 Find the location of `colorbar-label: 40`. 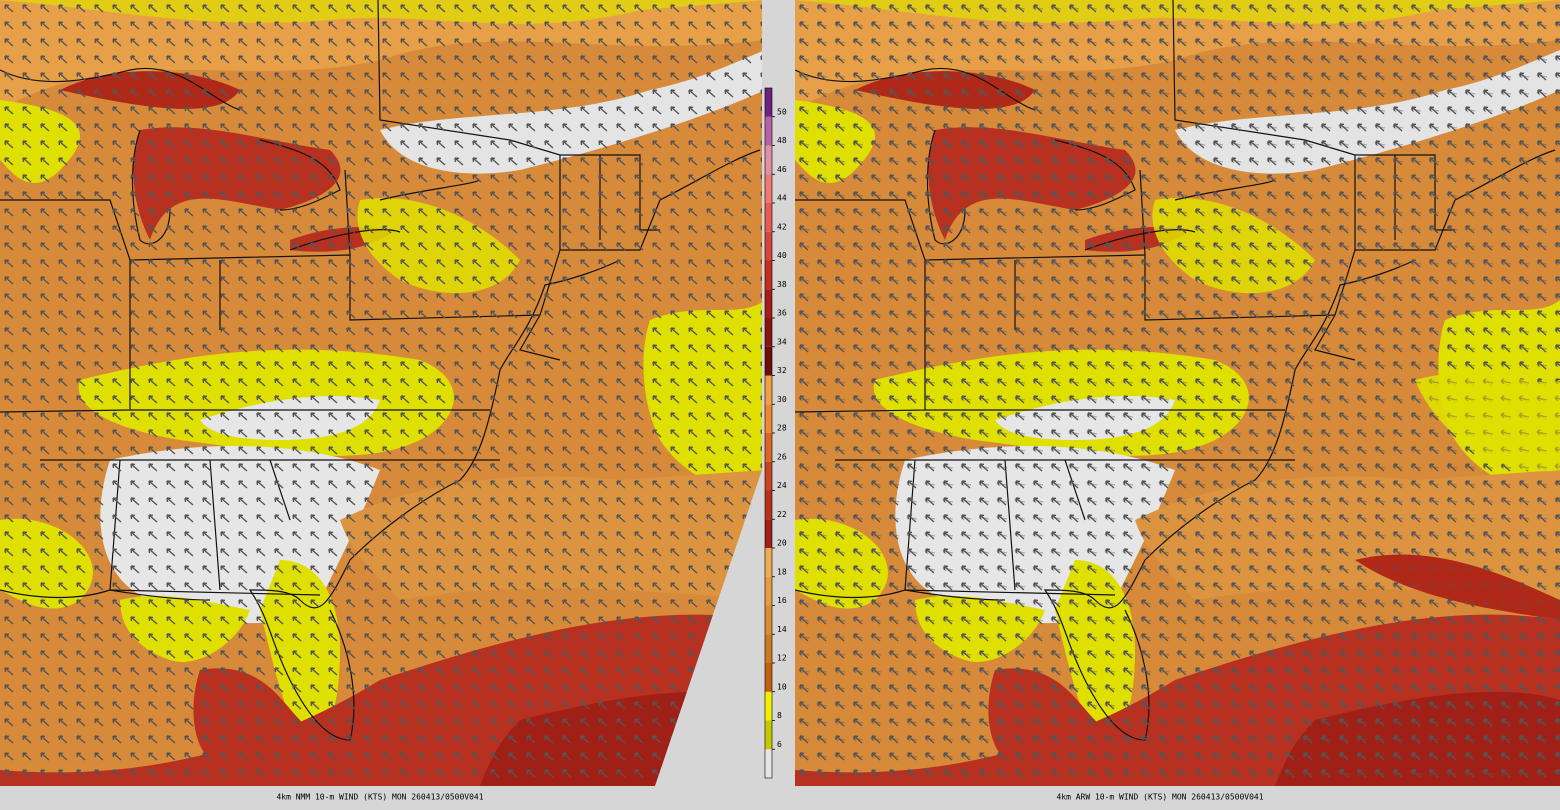

colorbar-label: 40 is located at coordinates (782, 255).